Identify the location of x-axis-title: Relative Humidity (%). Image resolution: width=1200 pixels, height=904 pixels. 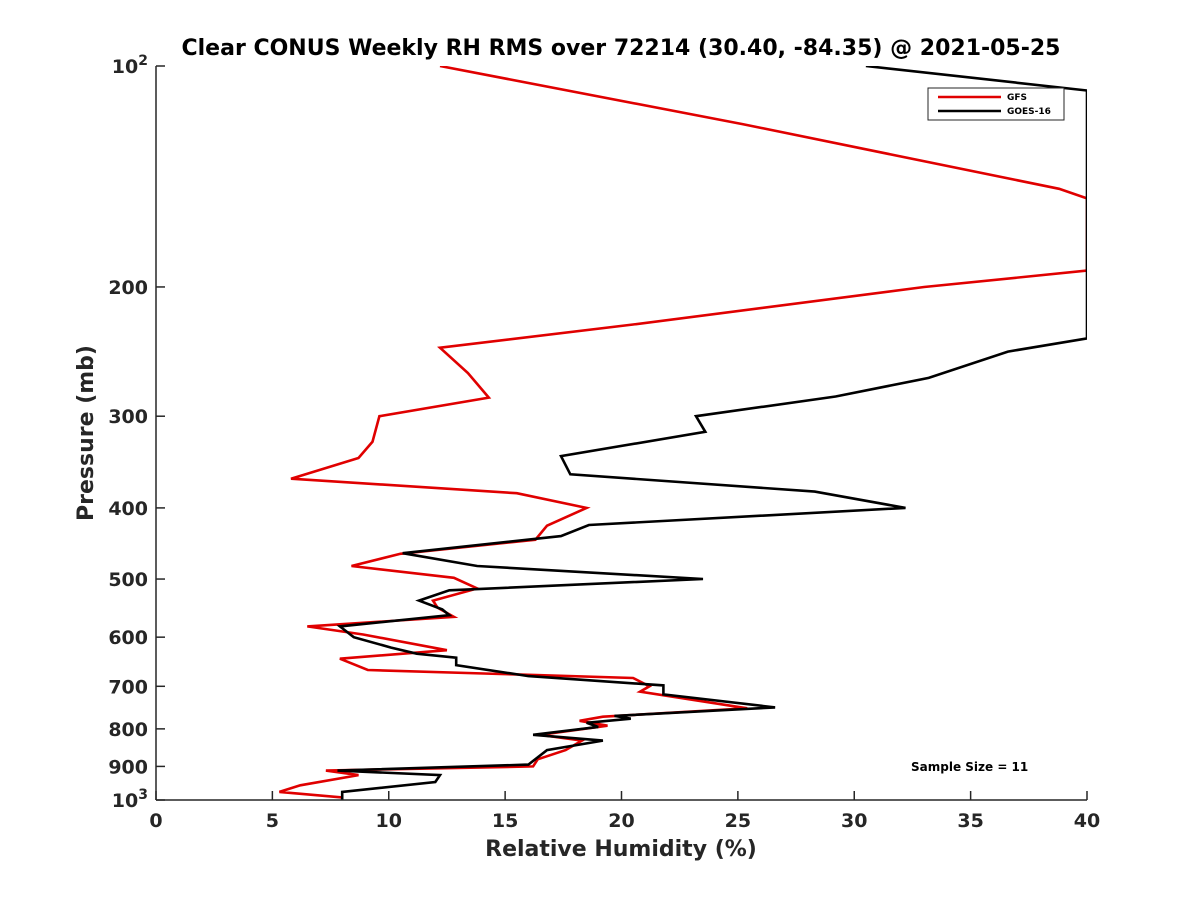
(621, 849).